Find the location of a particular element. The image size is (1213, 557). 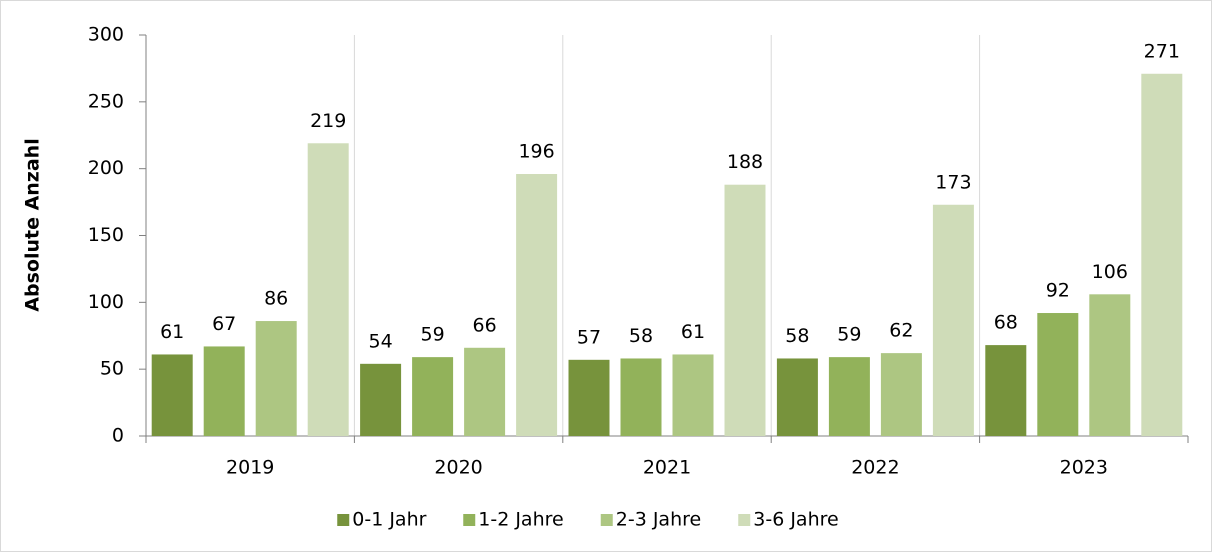

y-tick-label: 250 is located at coordinates (106, 101).